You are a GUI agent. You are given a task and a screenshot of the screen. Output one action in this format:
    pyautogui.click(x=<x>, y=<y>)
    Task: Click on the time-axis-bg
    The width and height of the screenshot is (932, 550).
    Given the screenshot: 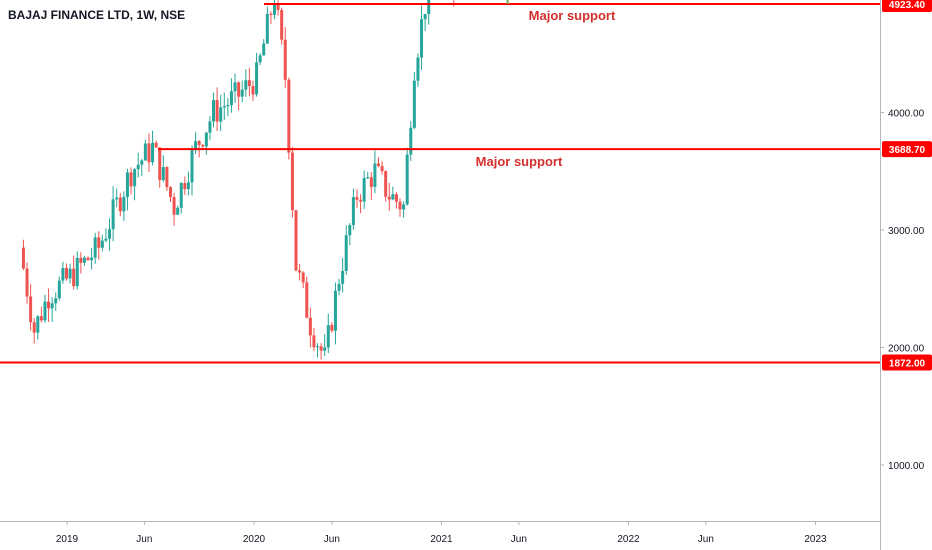 What is the action you would take?
    pyautogui.click(x=440, y=535)
    